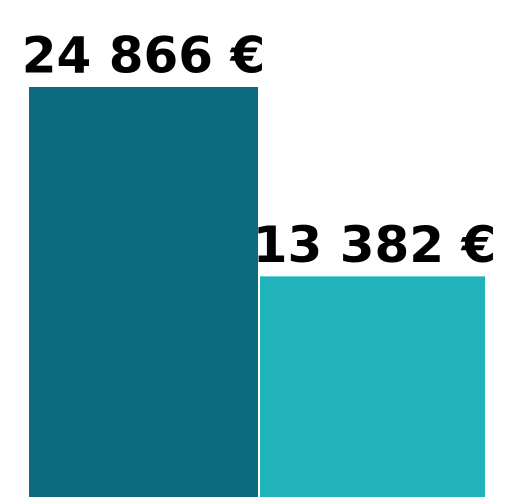 The image size is (525, 497). What do you see at coordinates (375, 245) in the screenshot?
I see `data-label: 13 382 €` at bounding box center [375, 245].